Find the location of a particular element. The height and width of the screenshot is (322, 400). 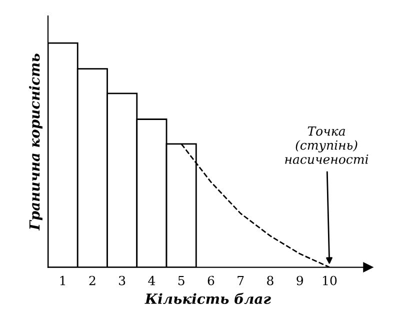

x-tick-label: 8 is located at coordinates (270, 281).